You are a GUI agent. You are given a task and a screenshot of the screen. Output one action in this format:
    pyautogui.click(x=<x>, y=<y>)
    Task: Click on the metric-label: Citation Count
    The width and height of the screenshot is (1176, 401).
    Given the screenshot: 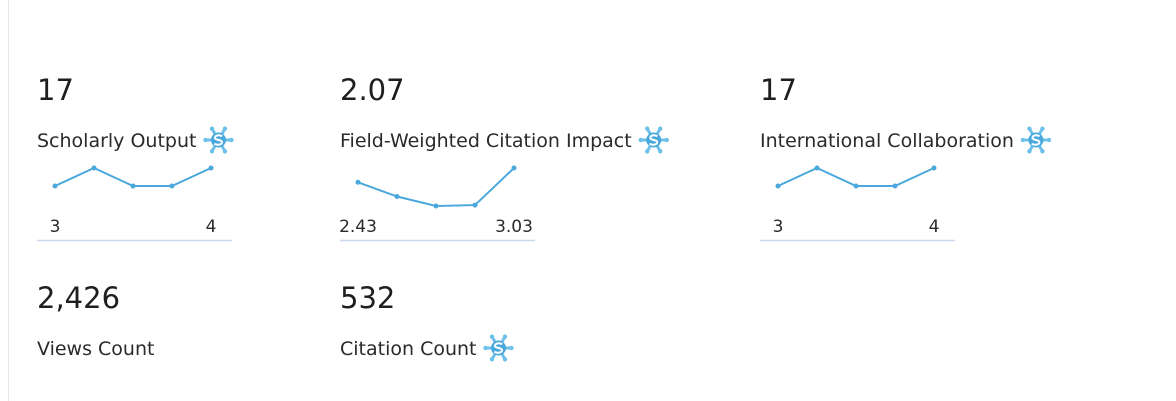 What is the action you would take?
    pyautogui.click(x=408, y=349)
    